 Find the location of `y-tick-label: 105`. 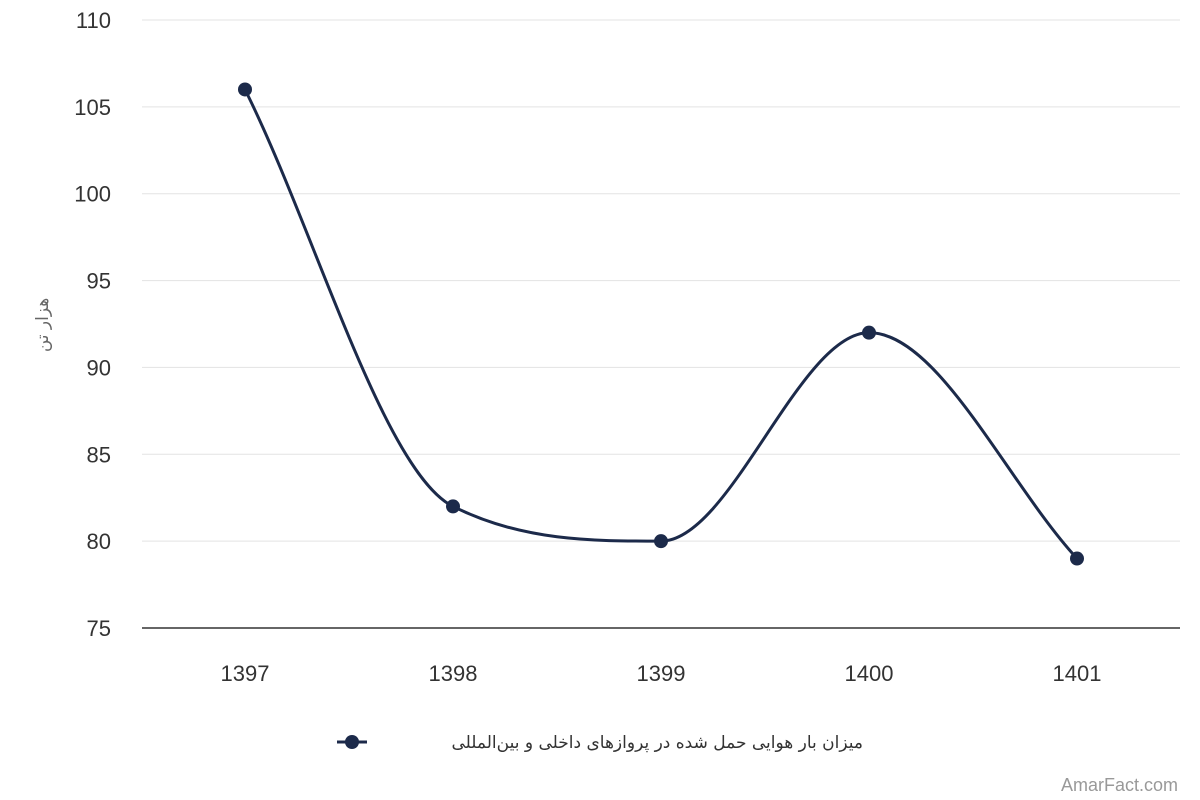

y-tick-label: 105 is located at coordinates (92, 107).